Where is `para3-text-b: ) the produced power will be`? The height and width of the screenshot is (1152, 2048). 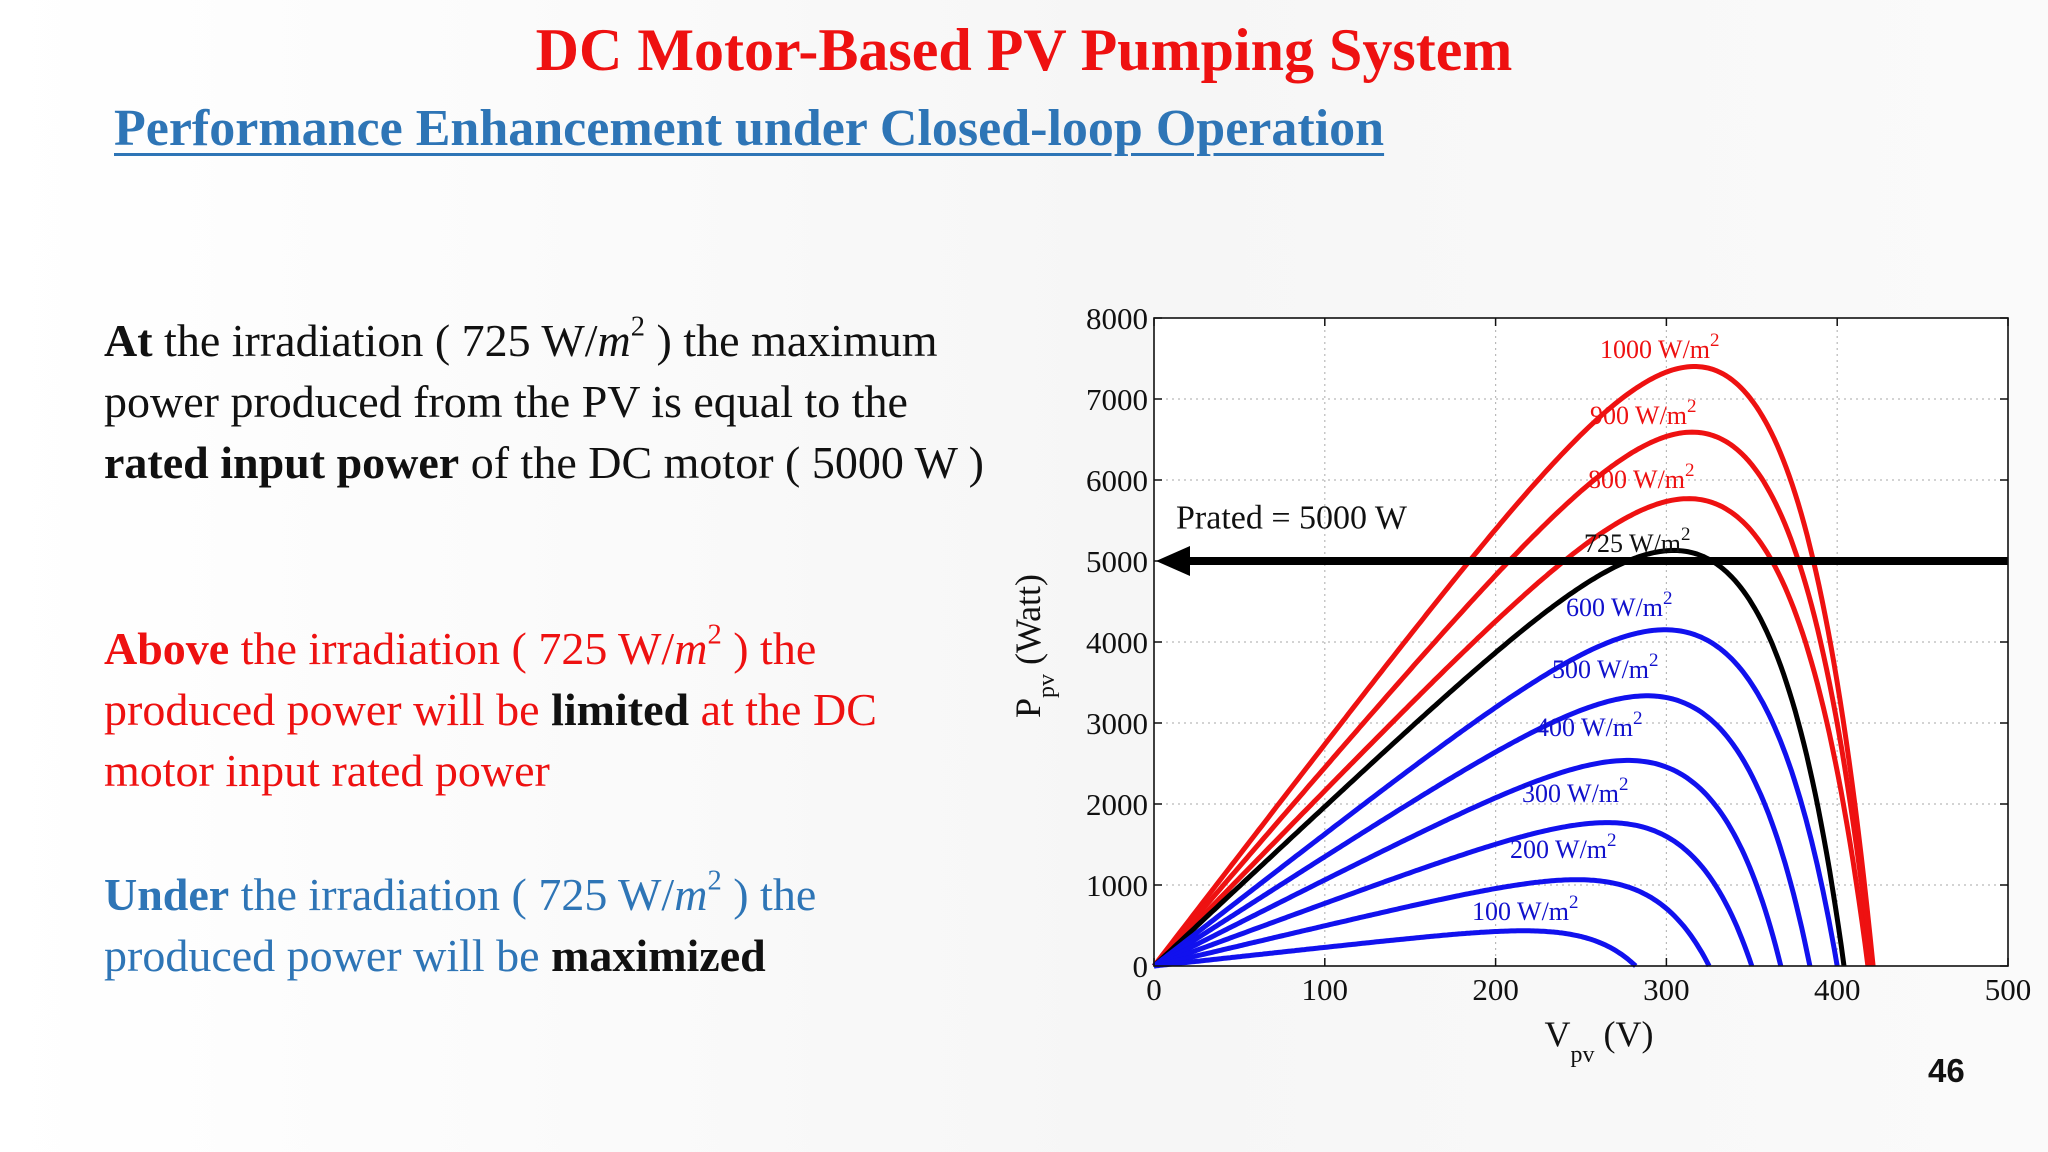 para3-text-b: ) the produced power will be is located at coordinates (460, 925).